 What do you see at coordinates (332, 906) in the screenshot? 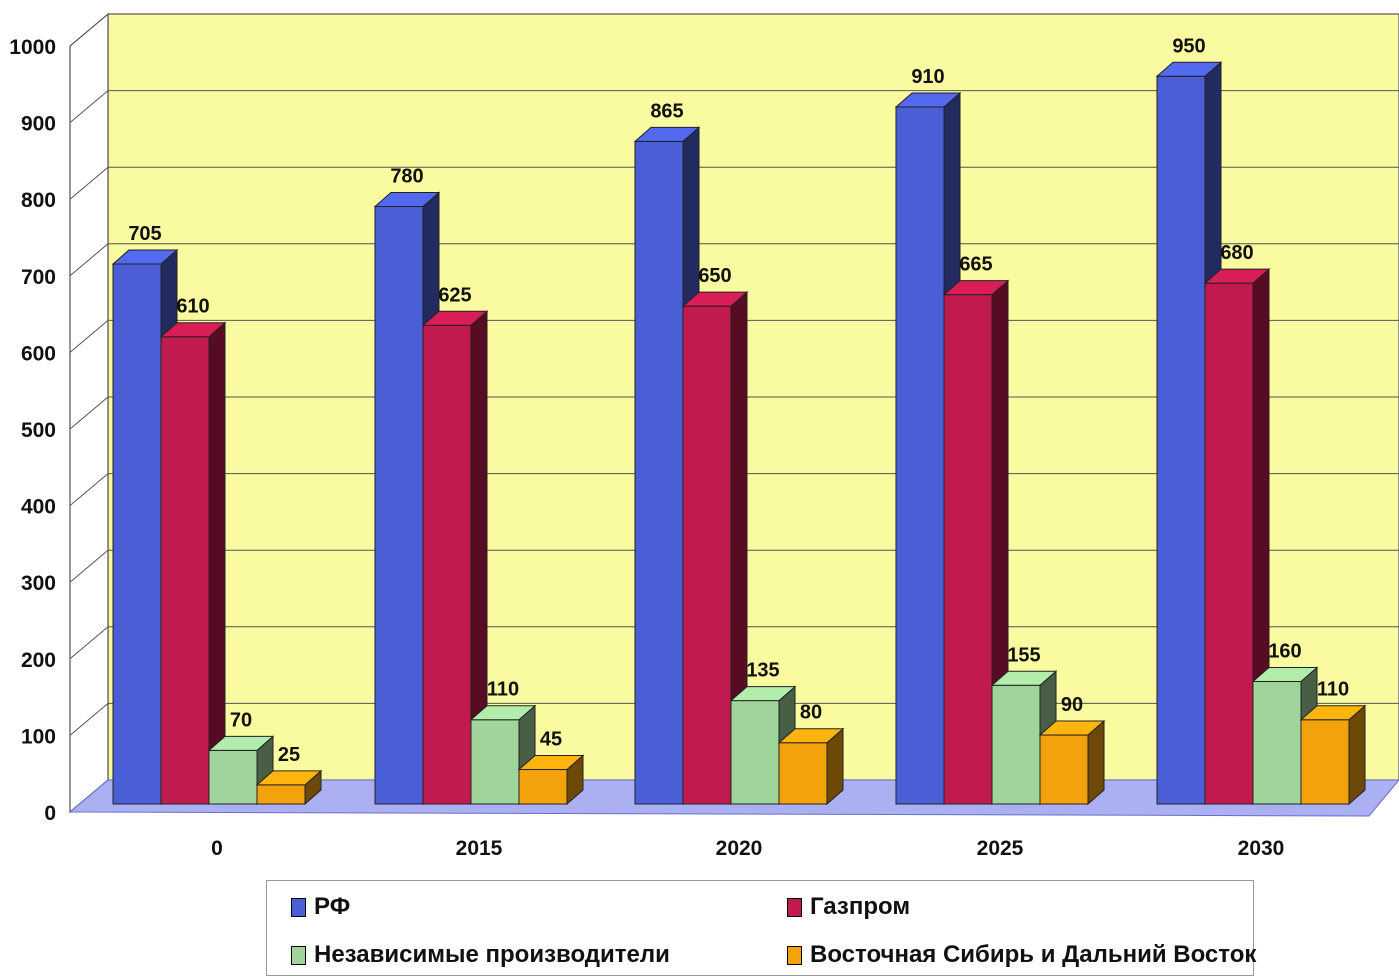
I see `legend-label-rf: РФ` at bounding box center [332, 906].